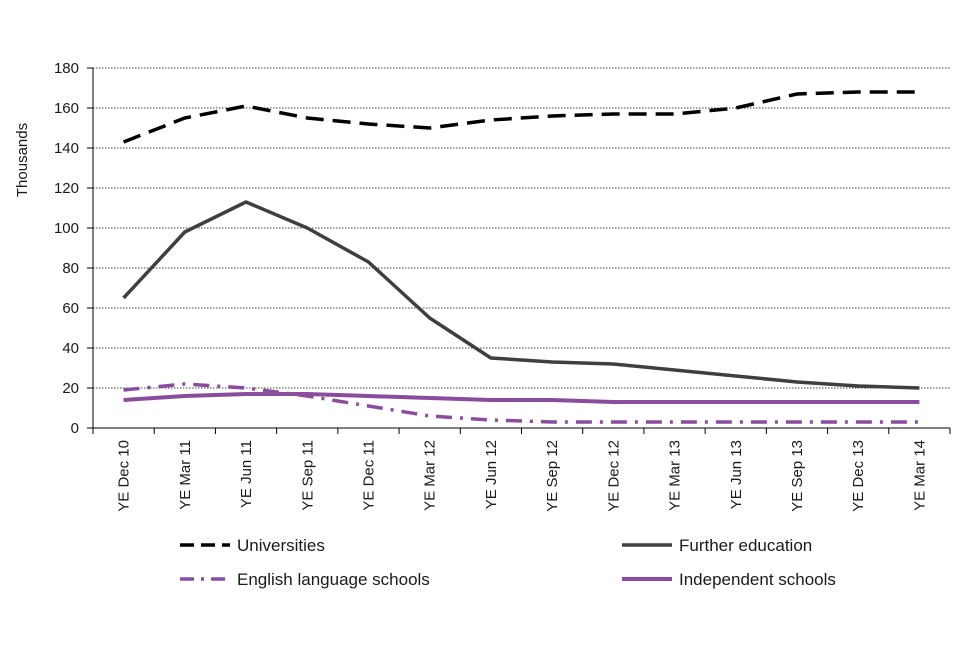 The height and width of the screenshot is (645, 960). I want to click on x-tick-label: YE Jun 12, so click(491, 474).